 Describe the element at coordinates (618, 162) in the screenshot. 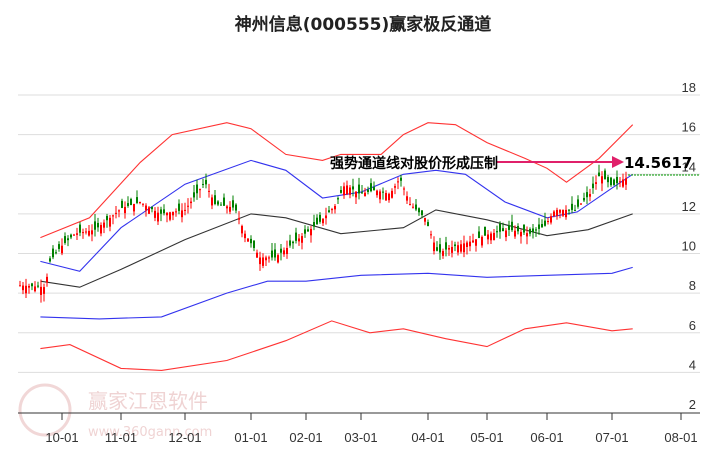

I see `arrow-head-icon` at that location.